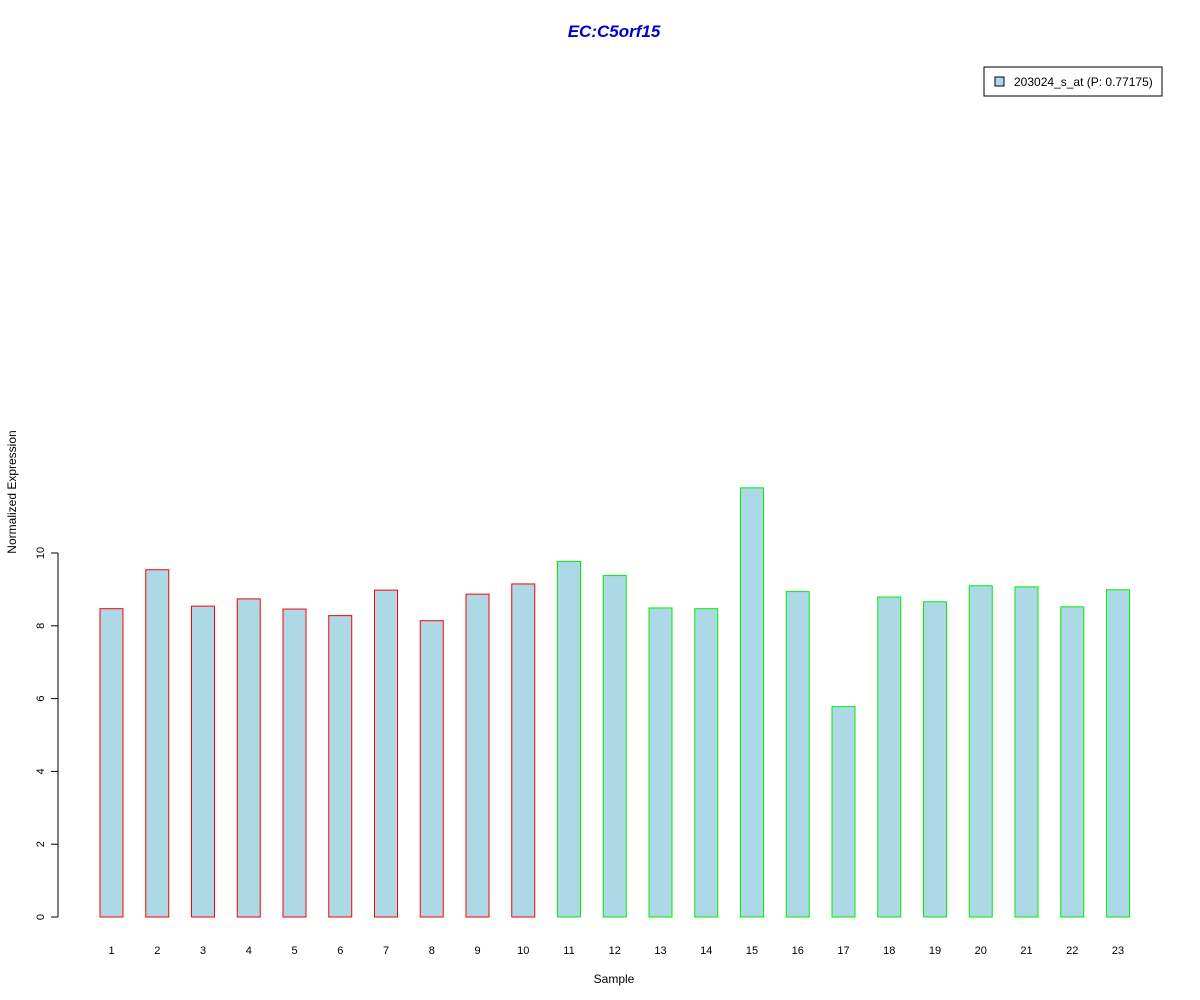  What do you see at coordinates (1026, 951) in the screenshot?
I see `x-tick-label: 21` at bounding box center [1026, 951].